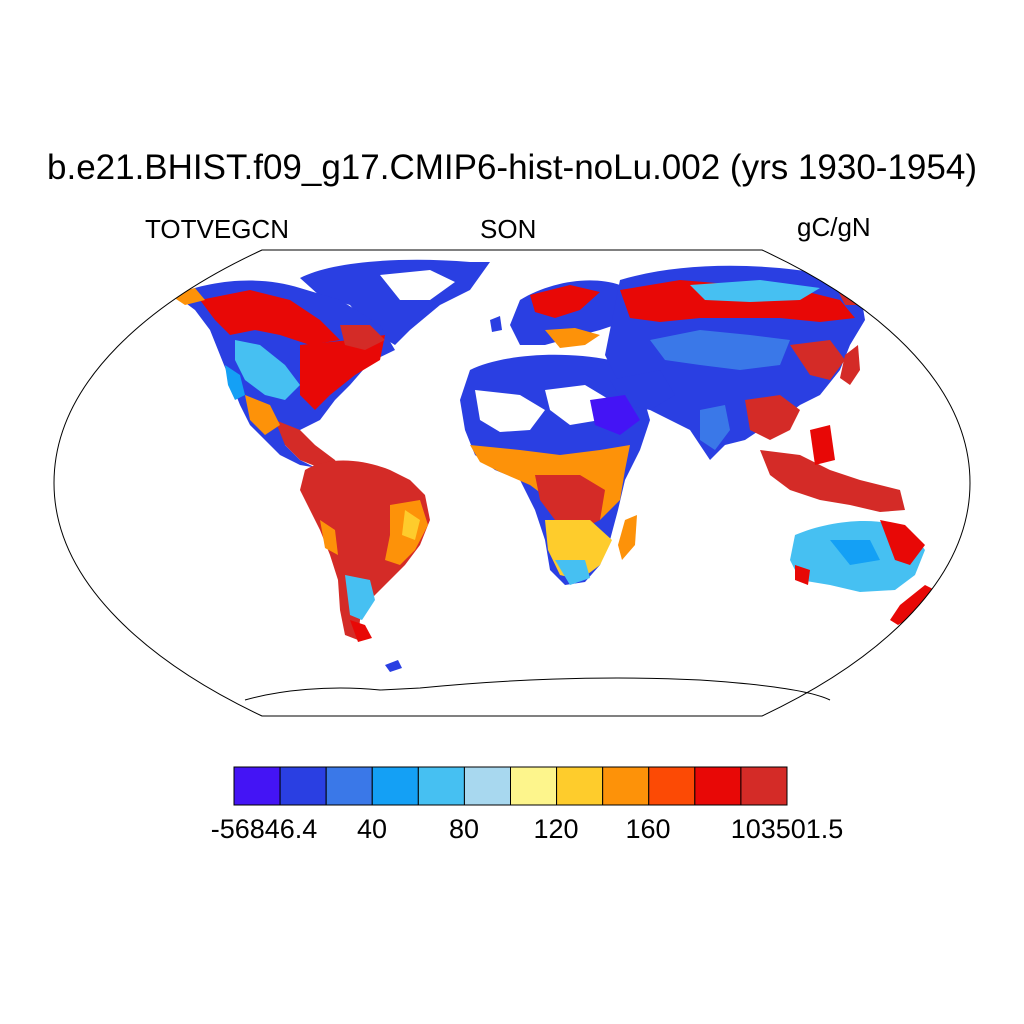 The height and width of the screenshot is (1024, 1024). What do you see at coordinates (464, 829) in the screenshot?
I see `colorbar-label: 80` at bounding box center [464, 829].